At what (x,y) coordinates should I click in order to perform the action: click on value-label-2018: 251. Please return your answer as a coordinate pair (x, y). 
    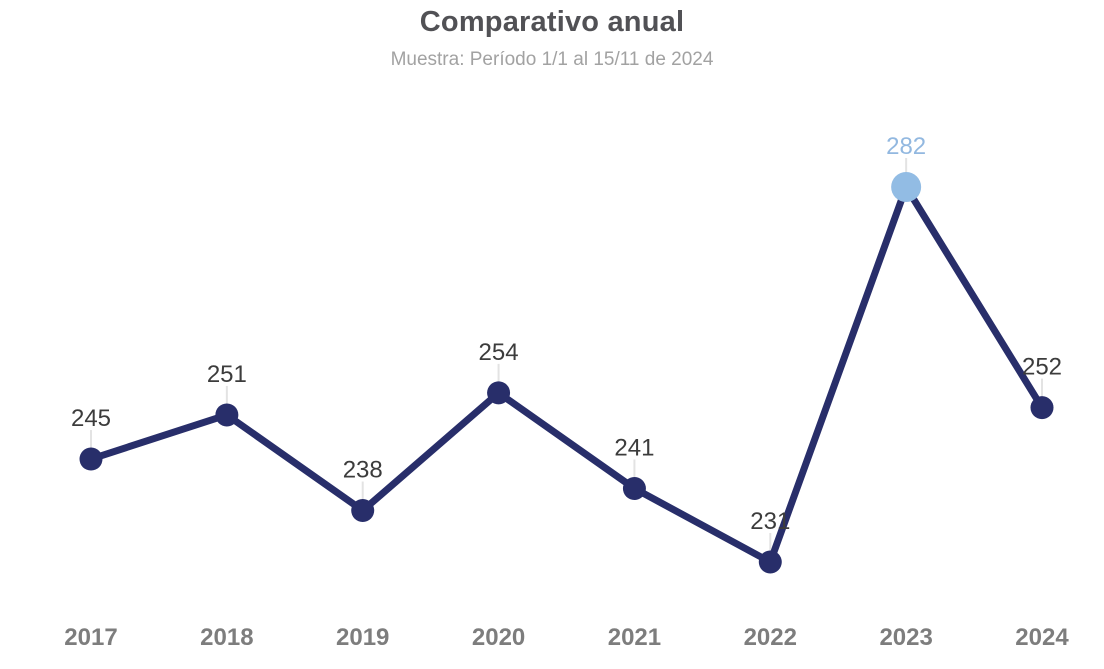
    Looking at the image, I should click on (227, 374).